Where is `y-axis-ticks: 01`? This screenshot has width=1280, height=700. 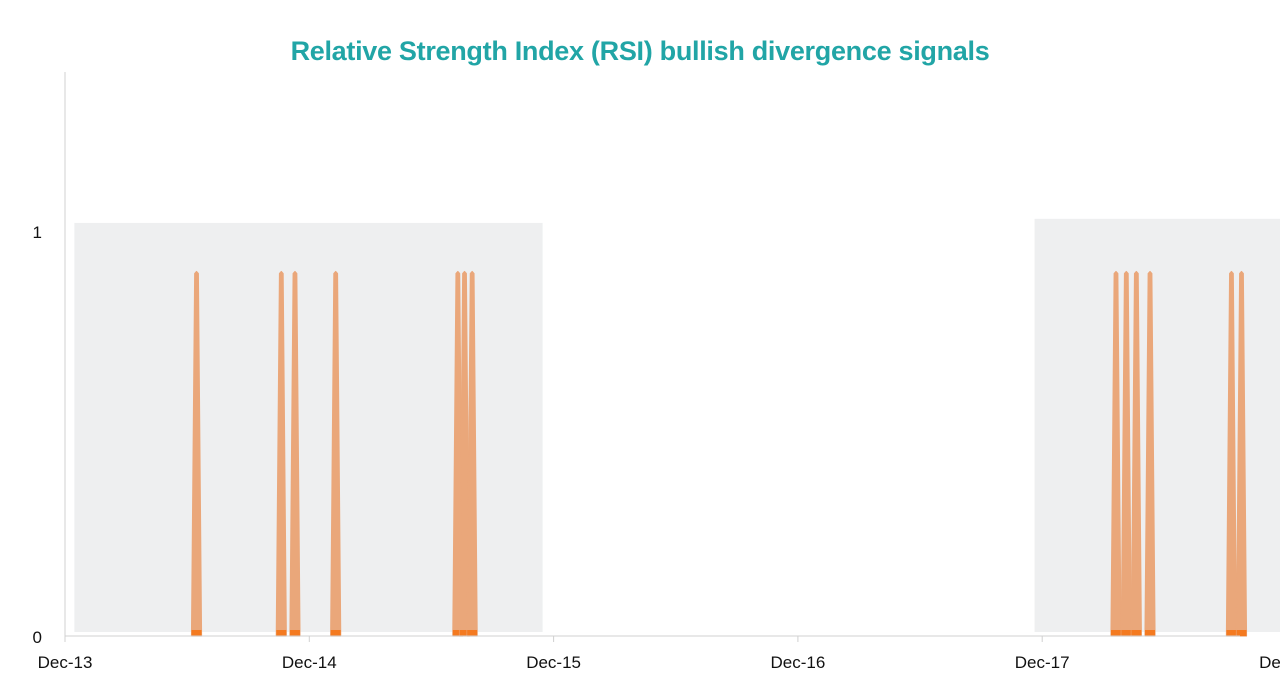 y-axis-ticks: 01 is located at coordinates (37, 435).